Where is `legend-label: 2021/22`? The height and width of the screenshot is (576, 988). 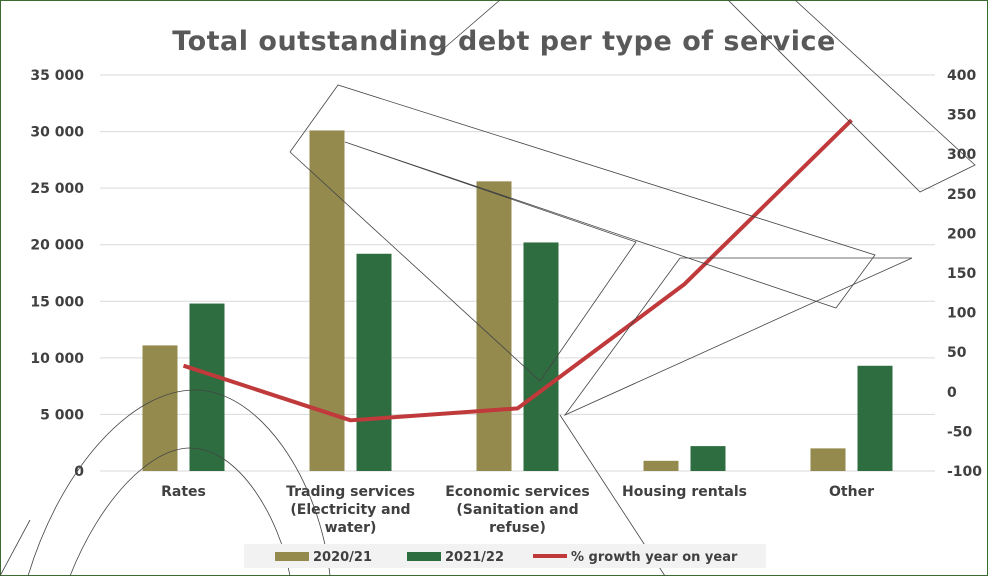
legend-label: 2021/22 is located at coordinates (474, 557).